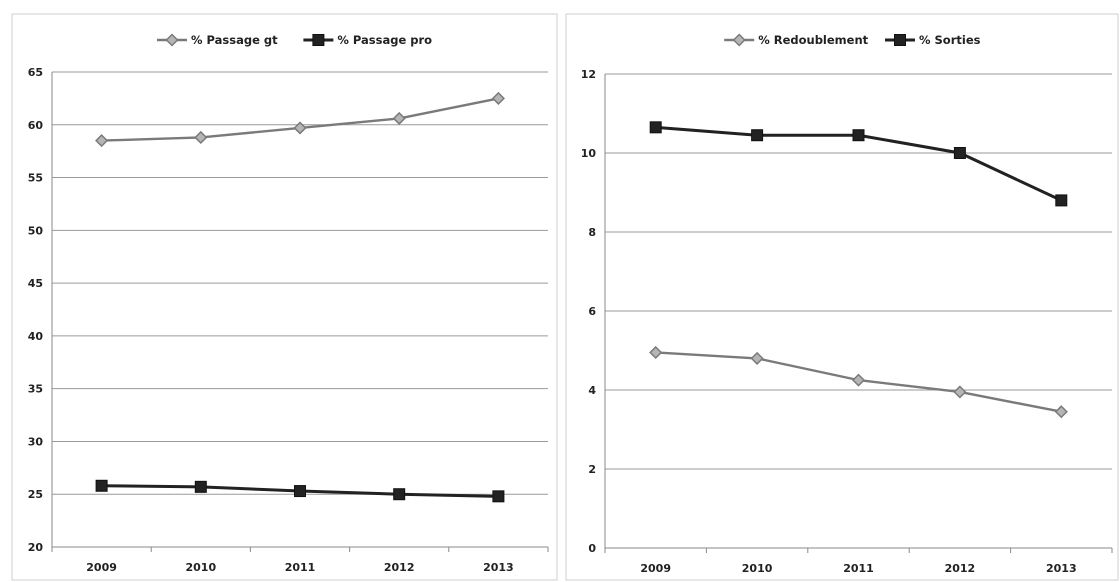 Image resolution: width=1120 pixels, height=582 pixels. I want to click on y-tick-label: 45, so click(35, 283).